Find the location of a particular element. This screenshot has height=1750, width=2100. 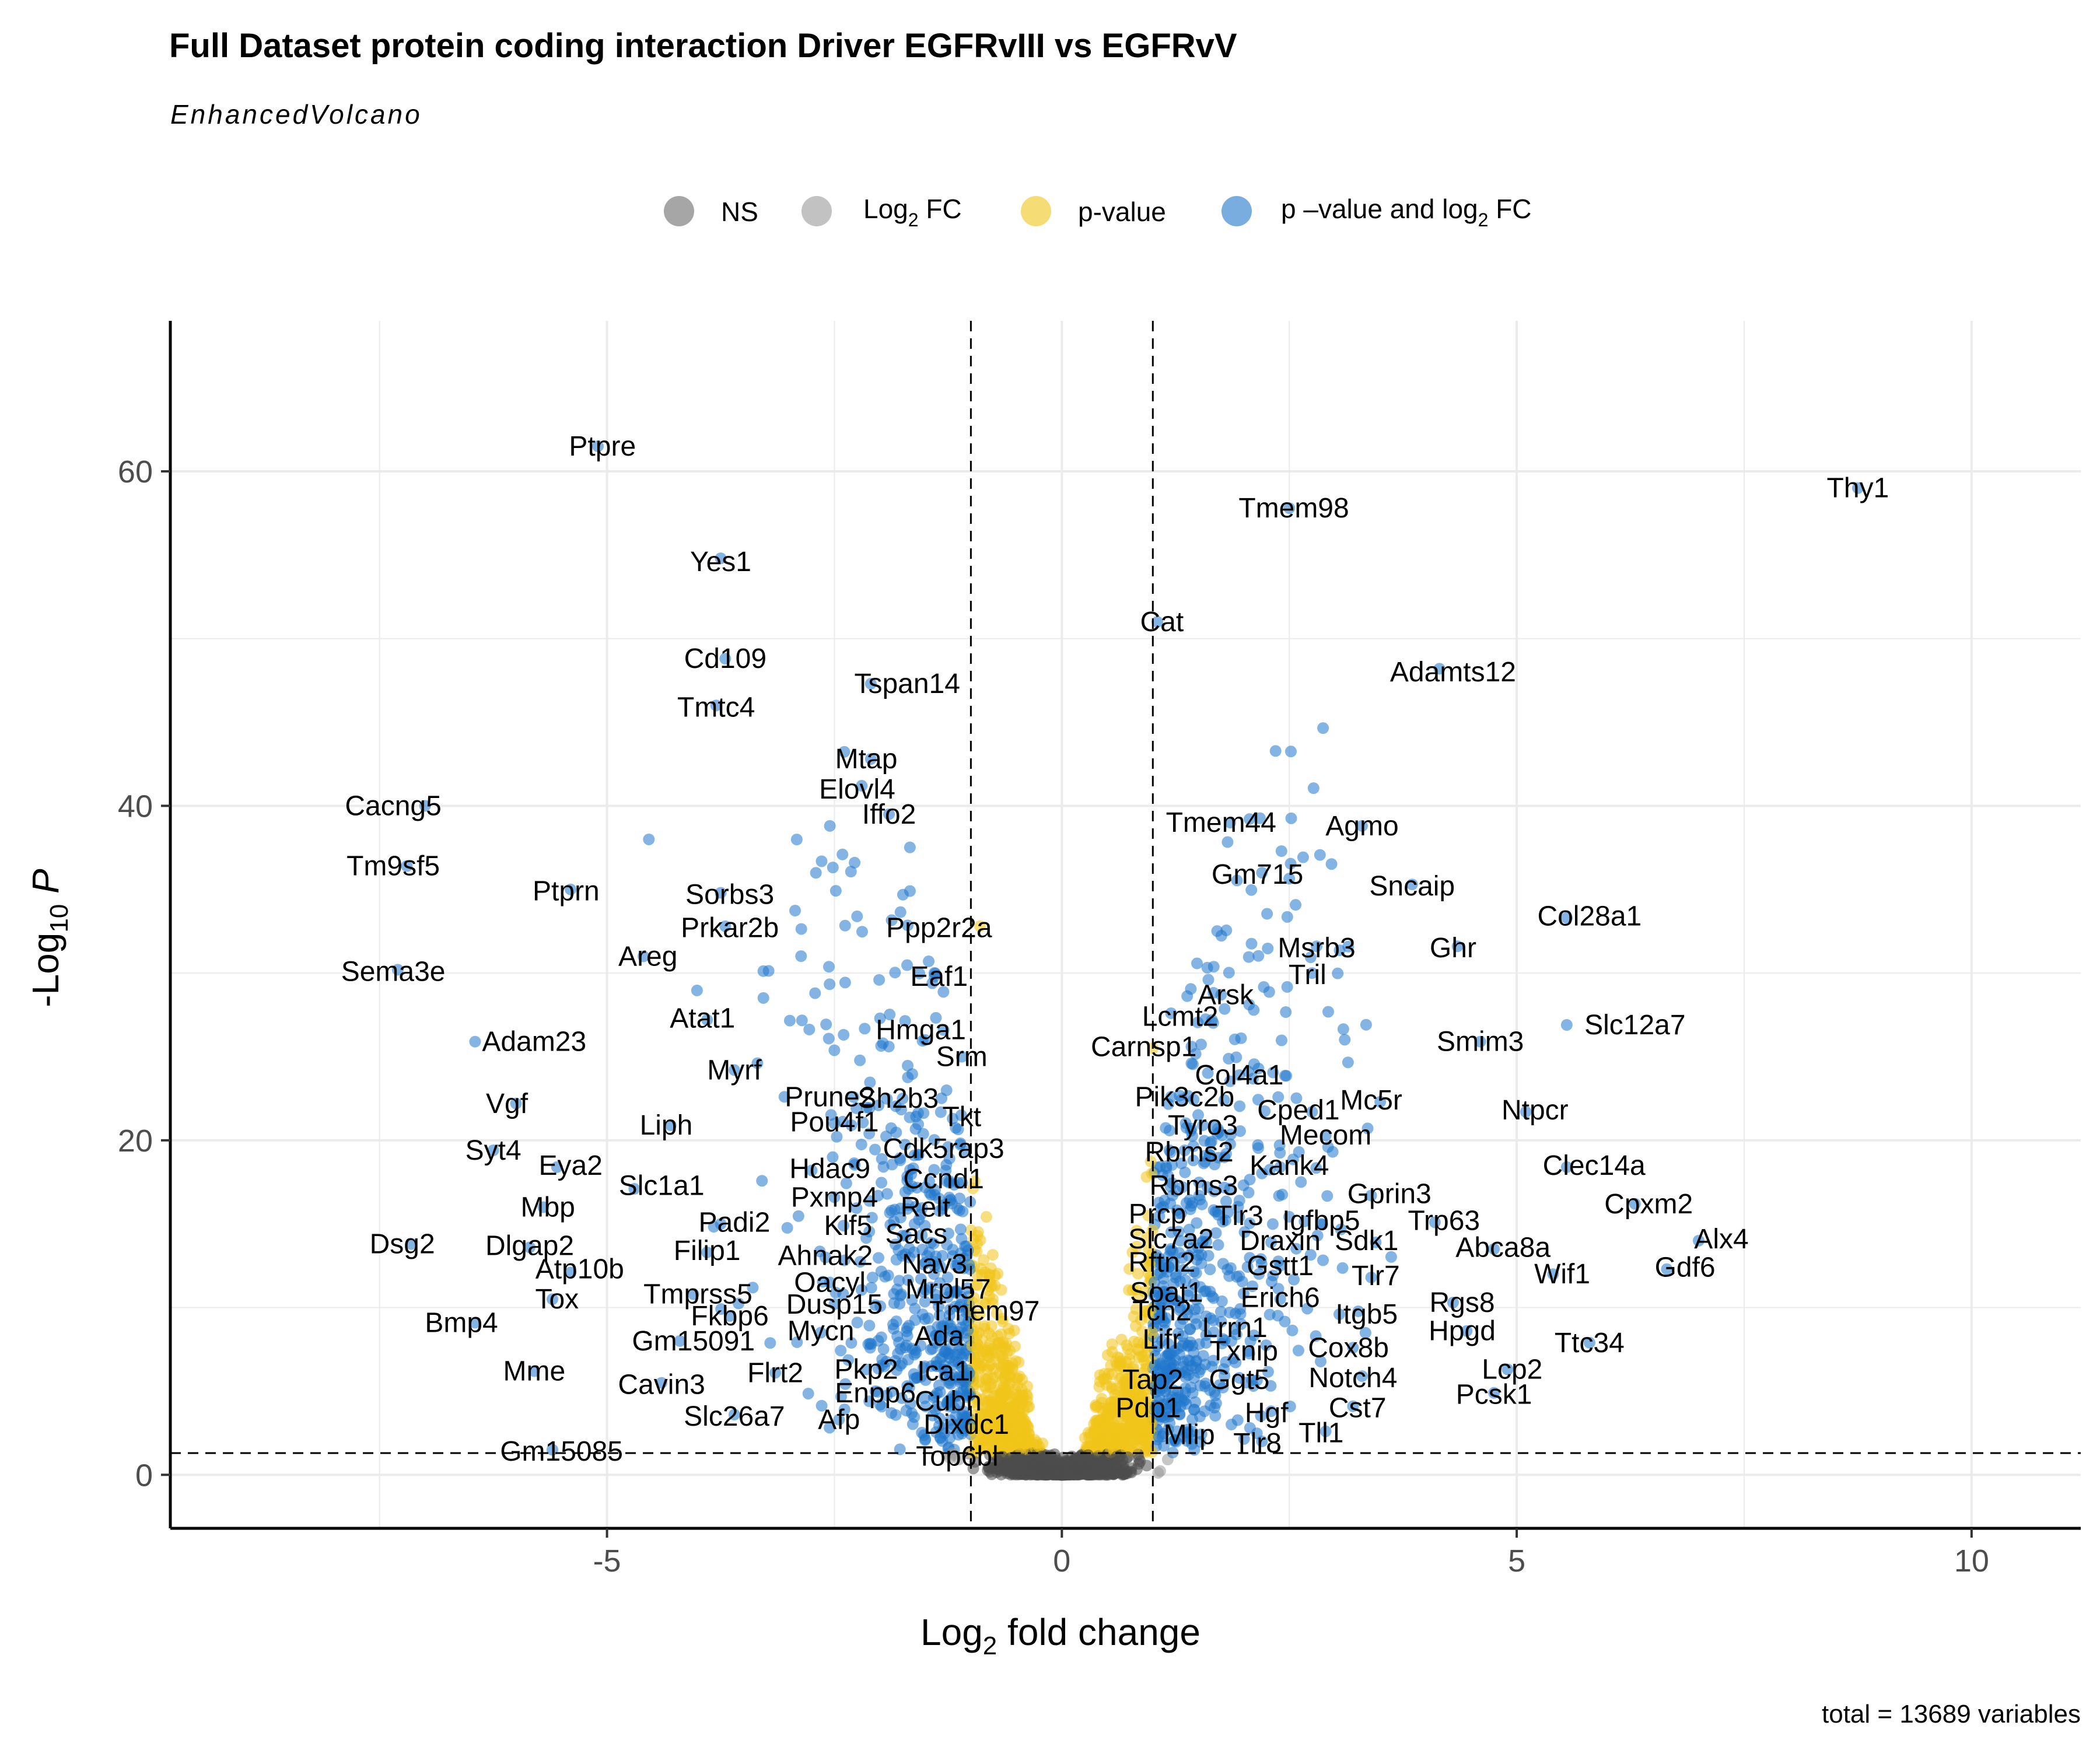

gene-label-srm: Srm is located at coordinates (962, 1056).